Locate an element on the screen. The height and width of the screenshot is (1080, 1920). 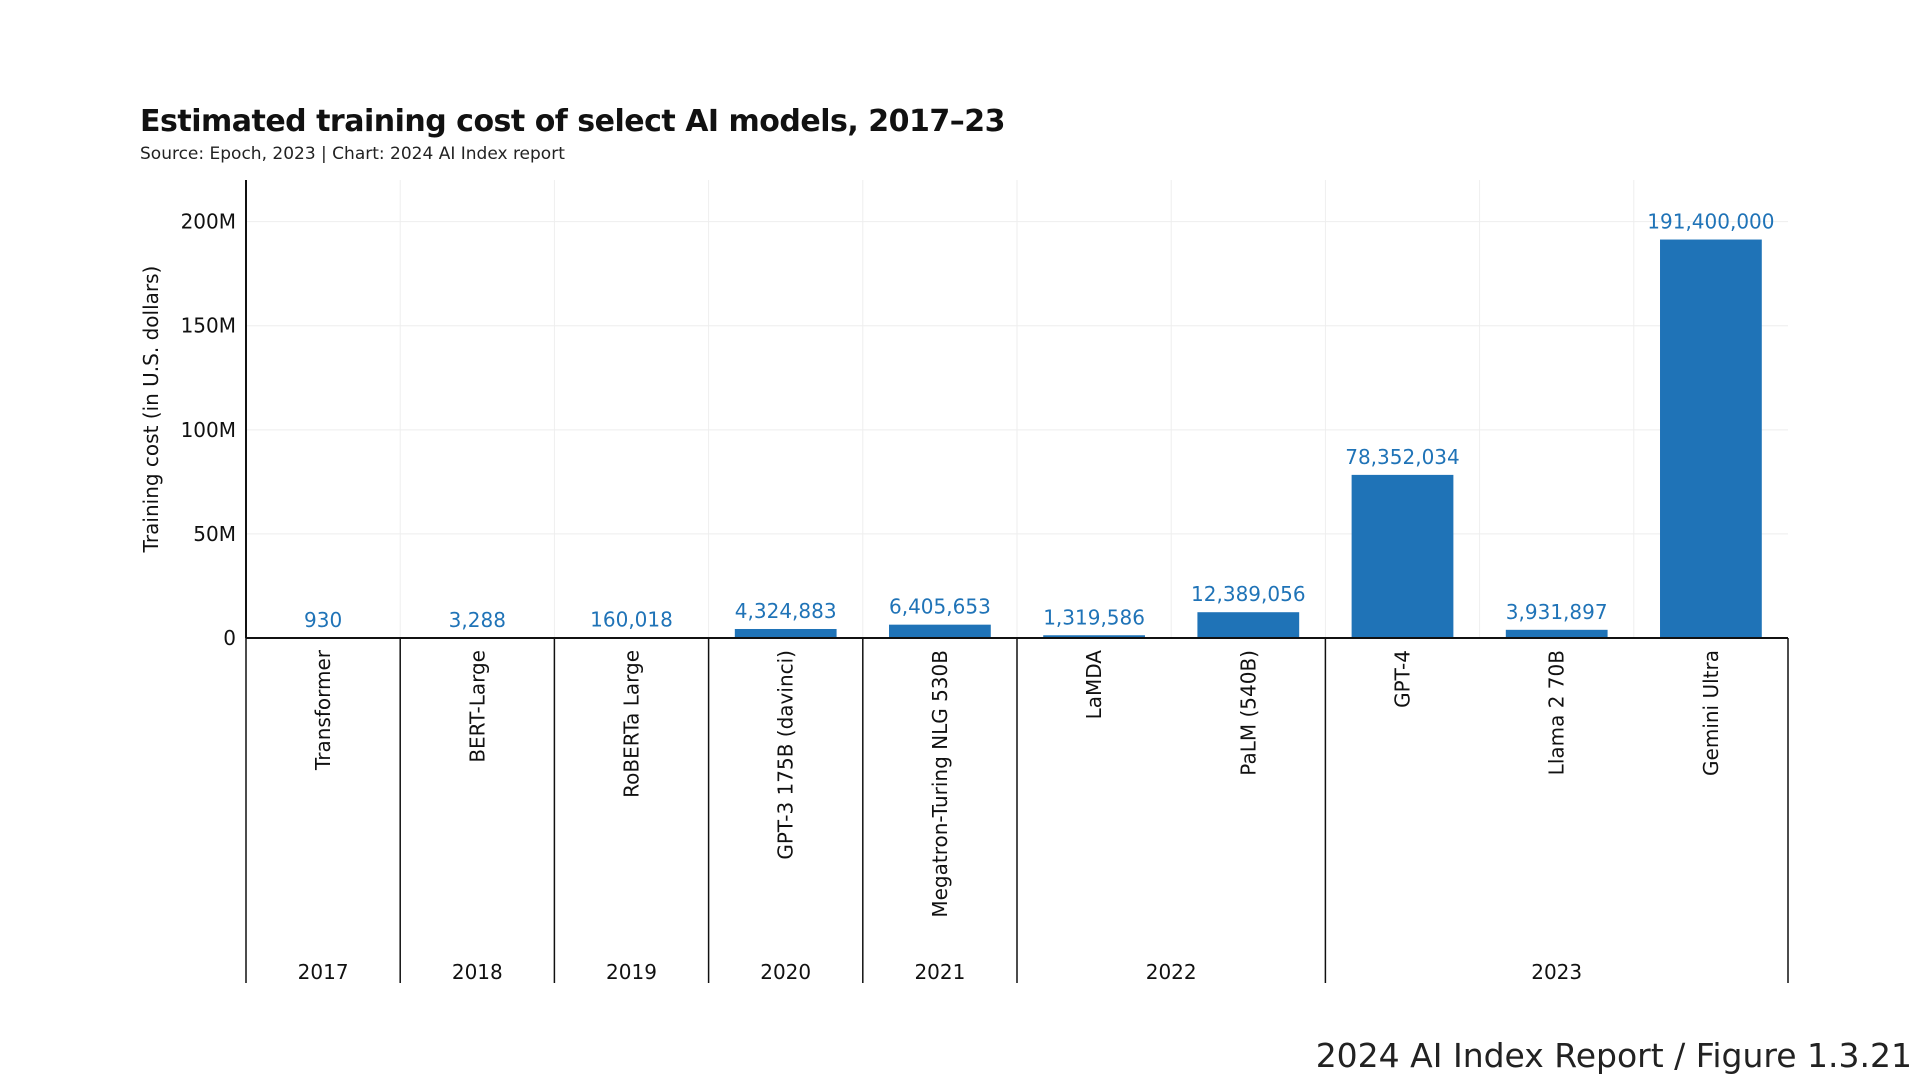
y-tick-label: 150M is located at coordinates (208, 326).